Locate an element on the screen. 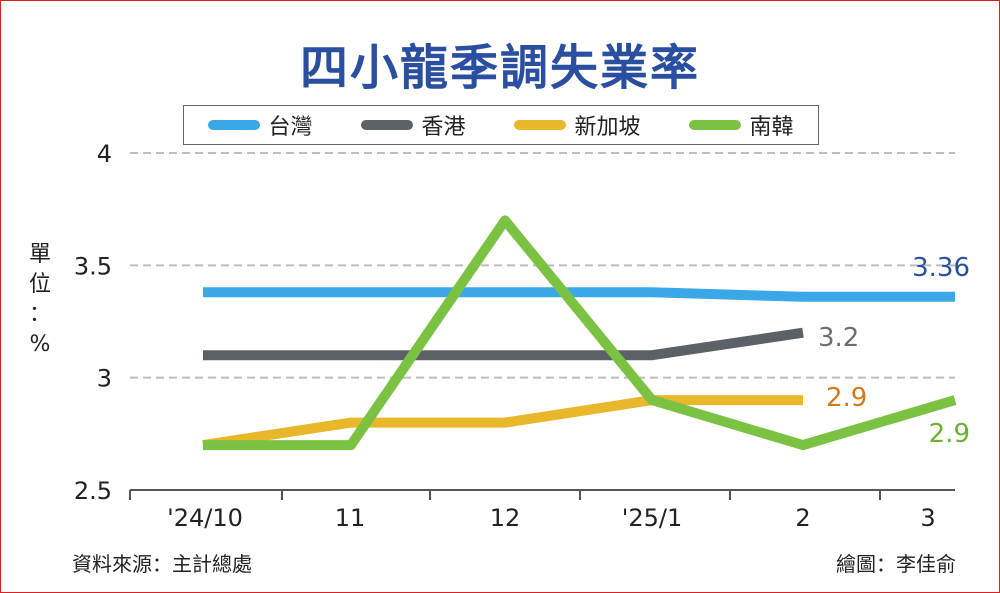 This screenshot has height=593, width=1000. x-tick-label: 2 is located at coordinates (802, 518).